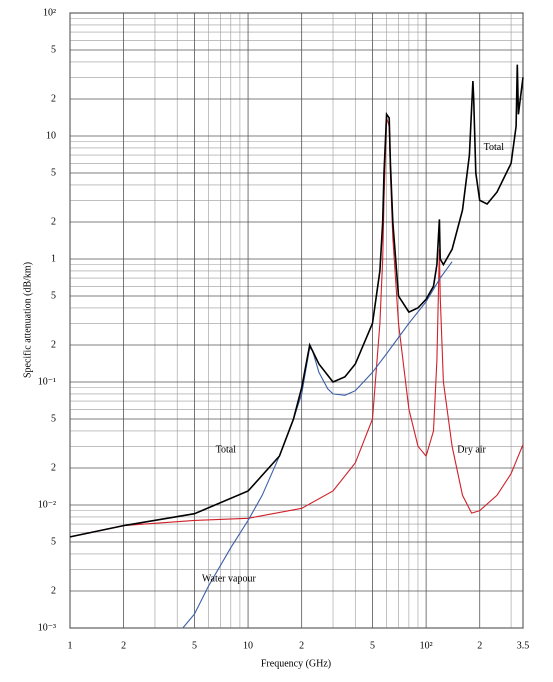 The image size is (553, 682). I want to click on y-tick-label: 10⁻¹, so click(47, 381).